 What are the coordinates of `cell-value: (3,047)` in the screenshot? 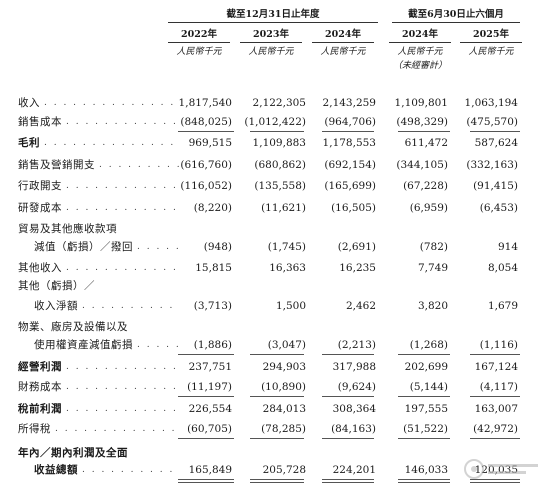 It's located at (286, 345).